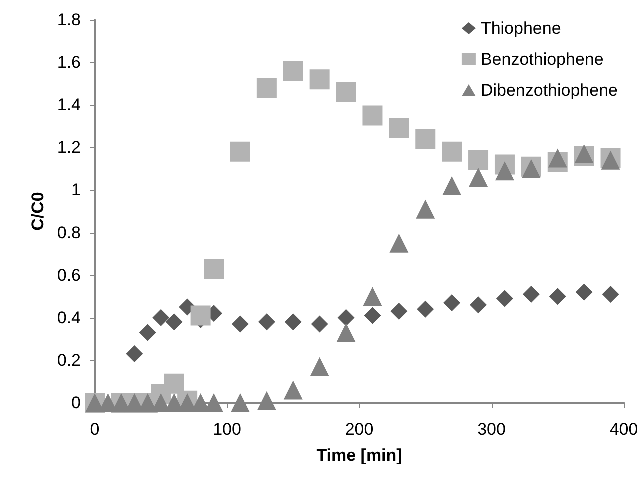 The image size is (643, 490). What do you see at coordinates (76, 403) in the screenshot?
I see `y-tick-label: 0` at bounding box center [76, 403].